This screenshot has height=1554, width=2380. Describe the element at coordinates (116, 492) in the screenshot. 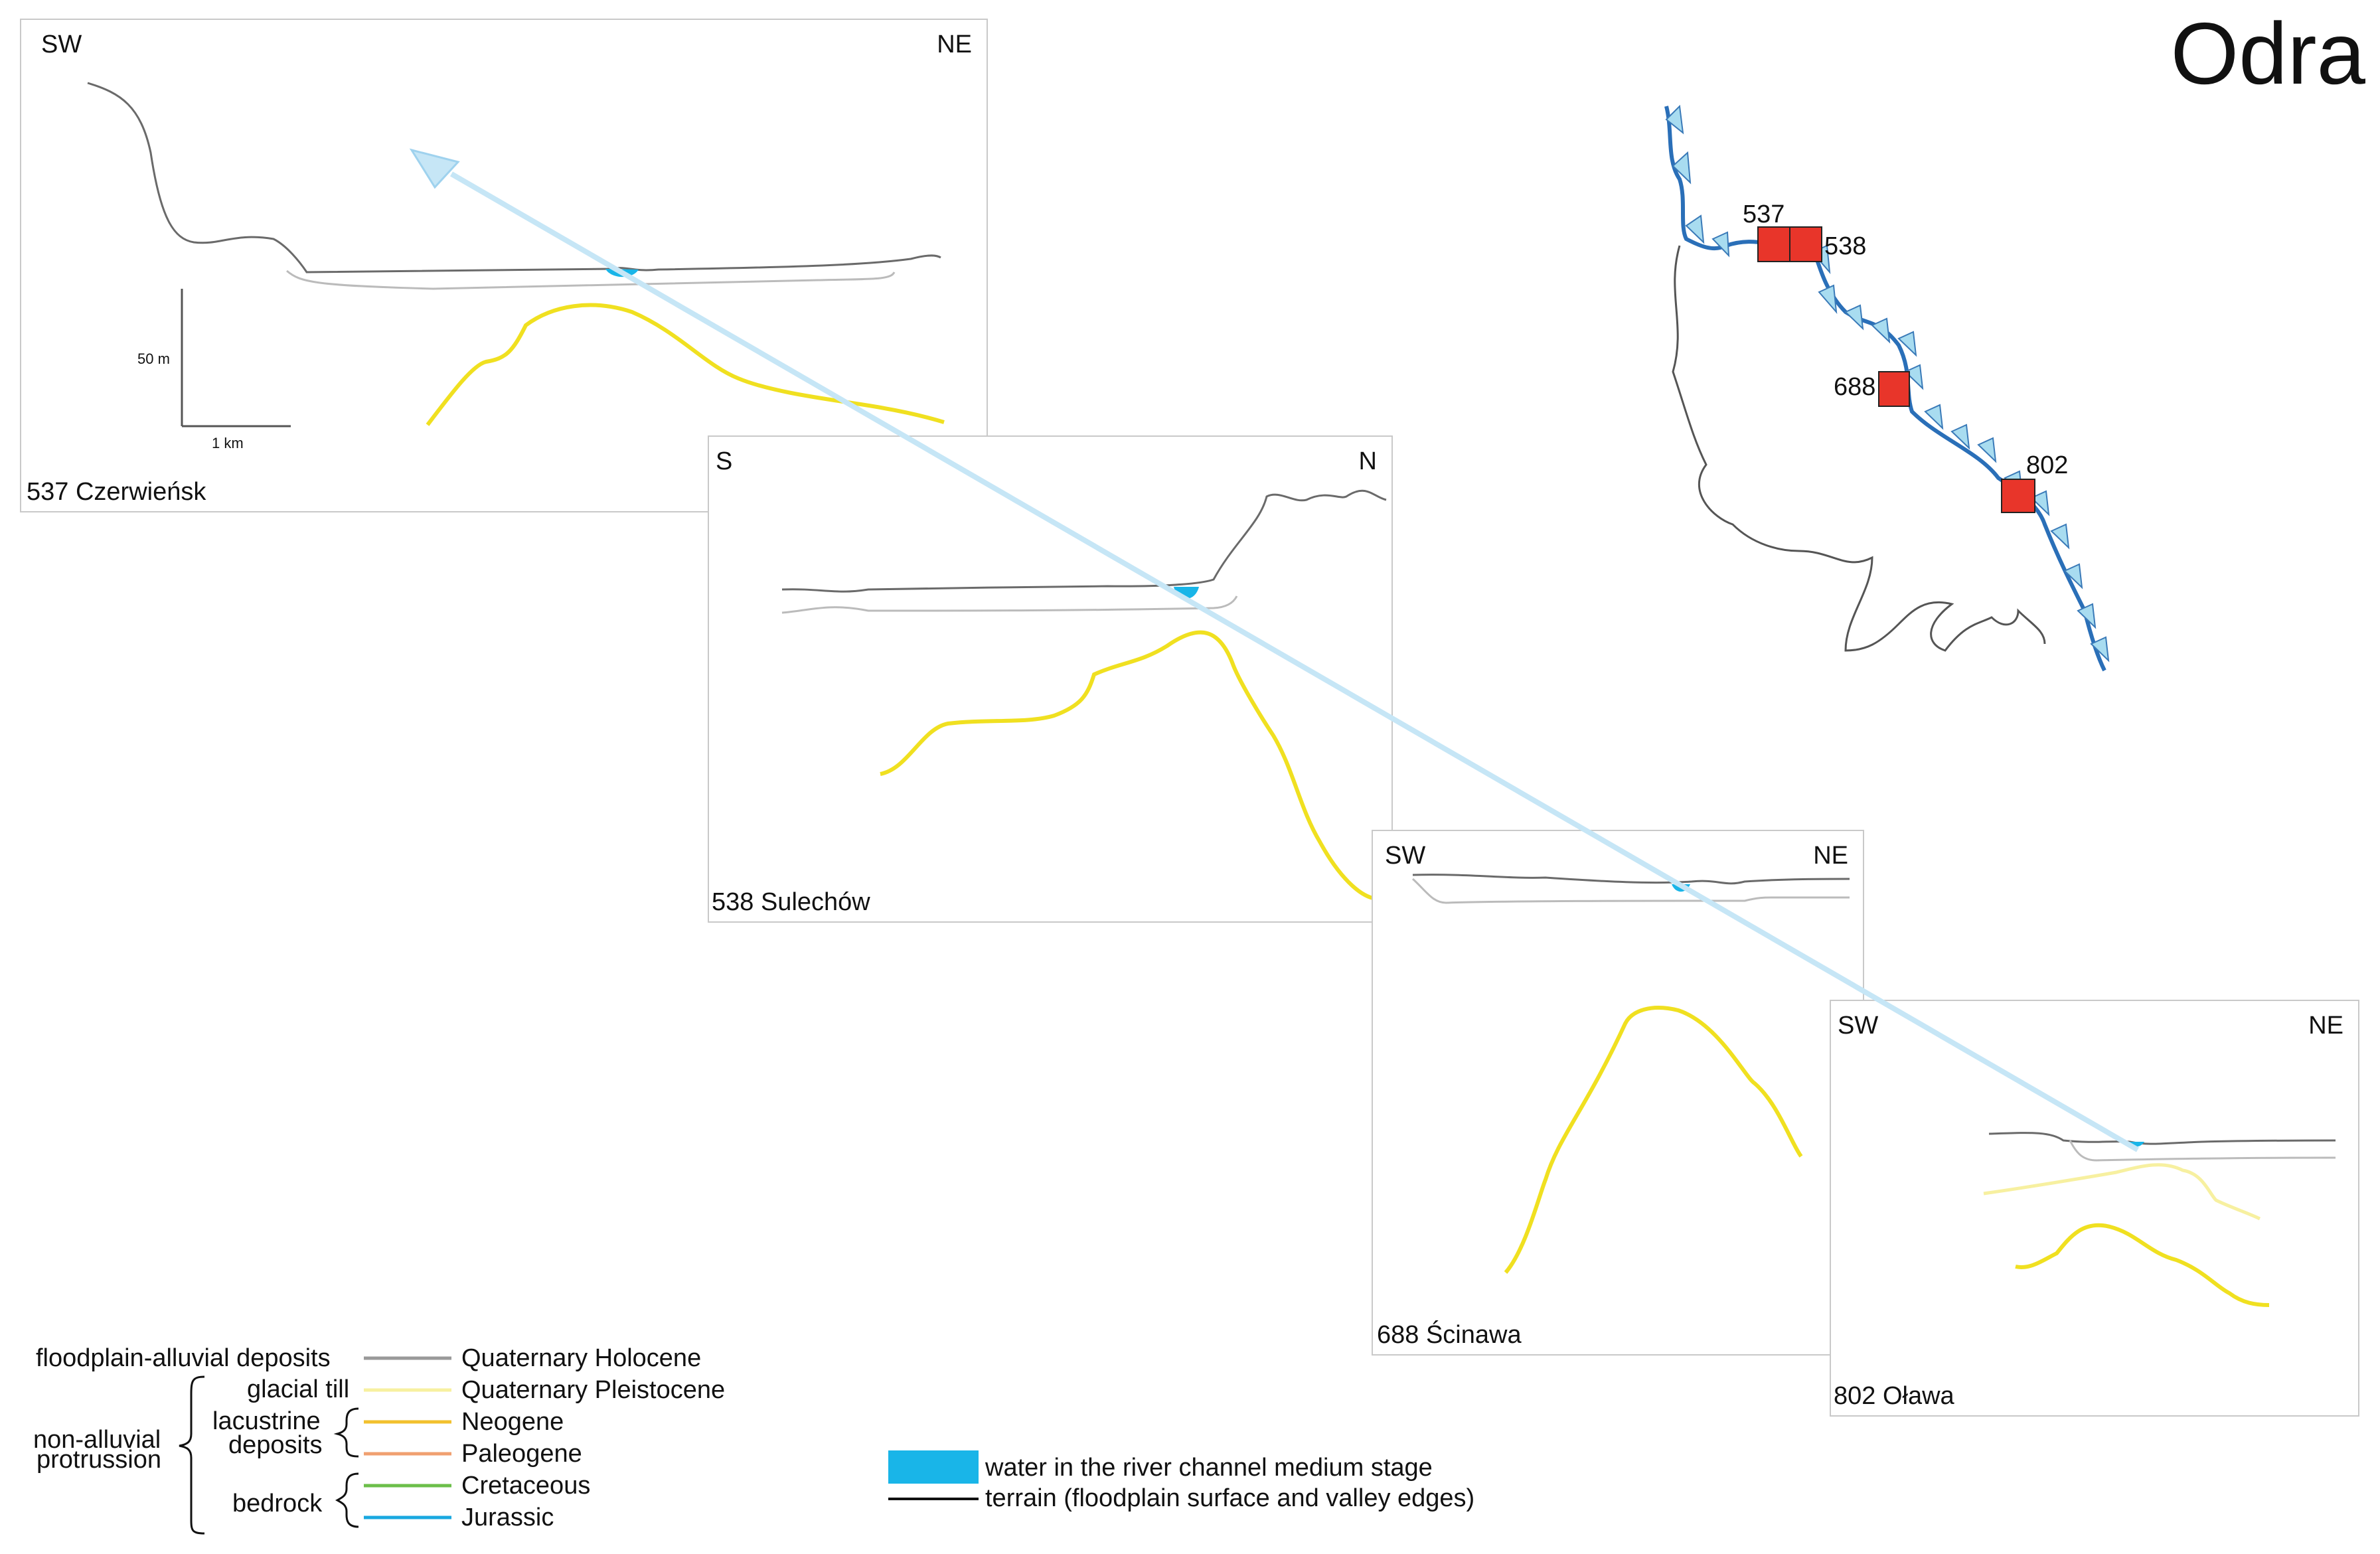

I see `panel-name: 537 Czerwieńsk` at that location.